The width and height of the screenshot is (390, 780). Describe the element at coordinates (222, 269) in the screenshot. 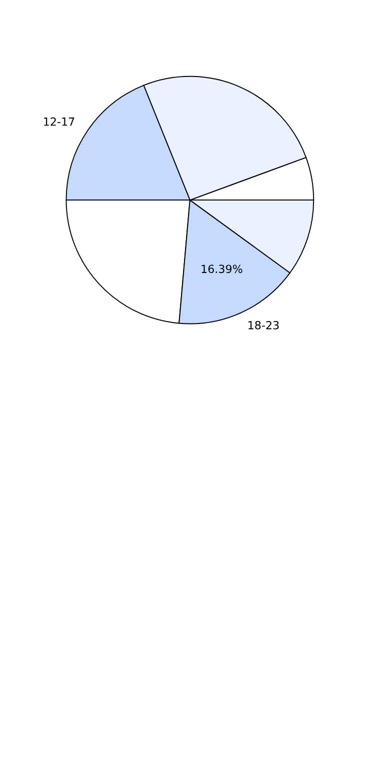

I see `data-label: 16.39%` at that location.